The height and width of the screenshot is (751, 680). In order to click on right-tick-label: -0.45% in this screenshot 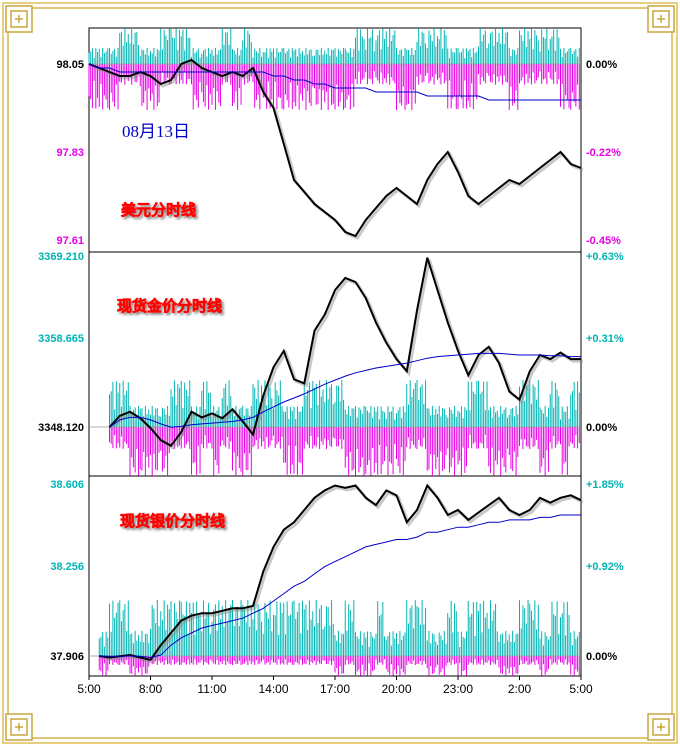, I will do `click(603, 241)`.